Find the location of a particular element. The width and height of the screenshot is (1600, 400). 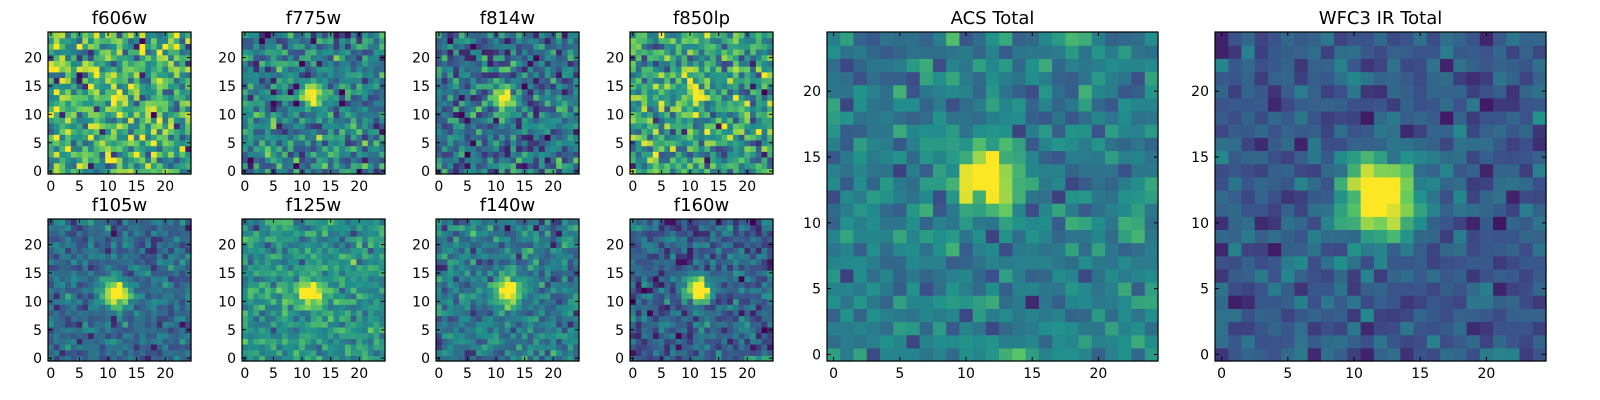

panel-title: f775w is located at coordinates (313, 18).